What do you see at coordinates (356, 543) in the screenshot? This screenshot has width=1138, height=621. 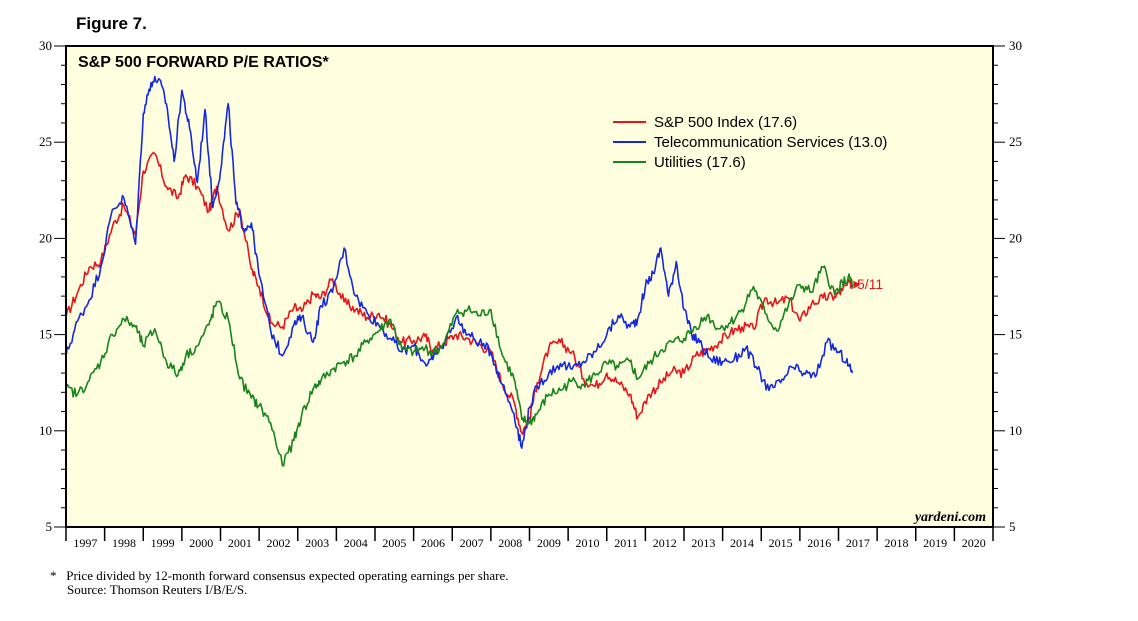 I see `x-tick-label: 2004` at bounding box center [356, 543].